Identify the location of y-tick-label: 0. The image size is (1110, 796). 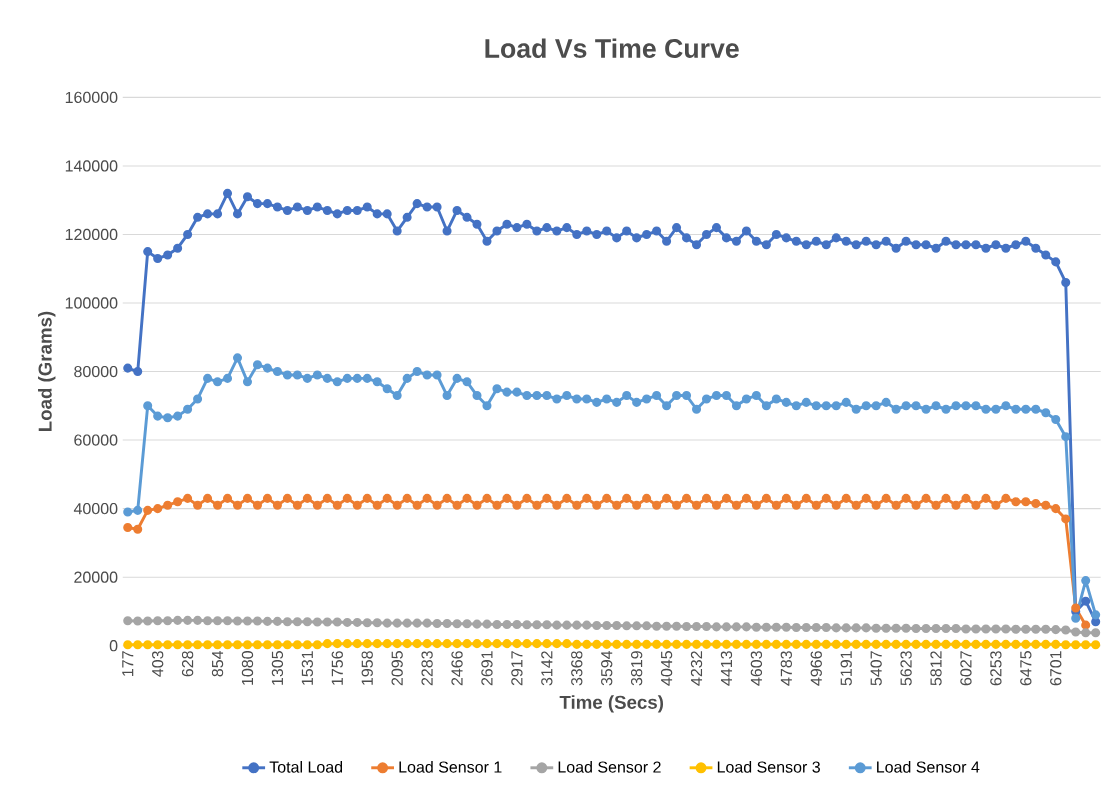
(113, 645).